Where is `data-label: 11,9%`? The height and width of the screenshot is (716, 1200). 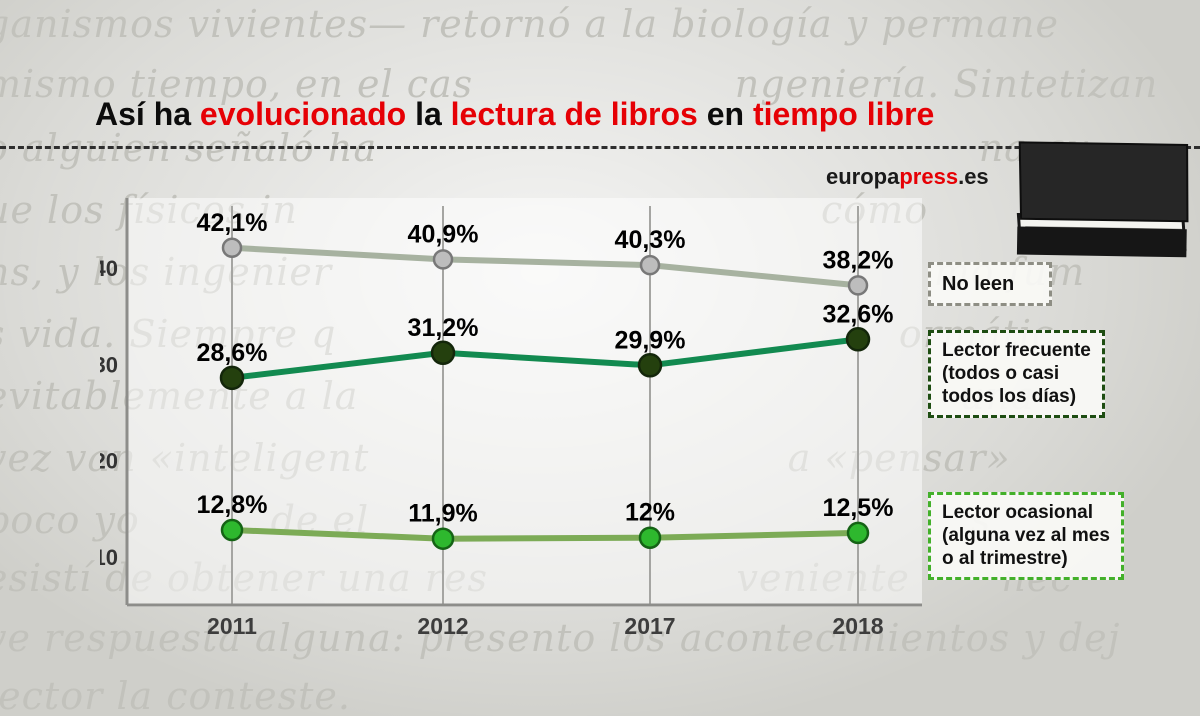 data-label: 11,9% is located at coordinates (443, 514).